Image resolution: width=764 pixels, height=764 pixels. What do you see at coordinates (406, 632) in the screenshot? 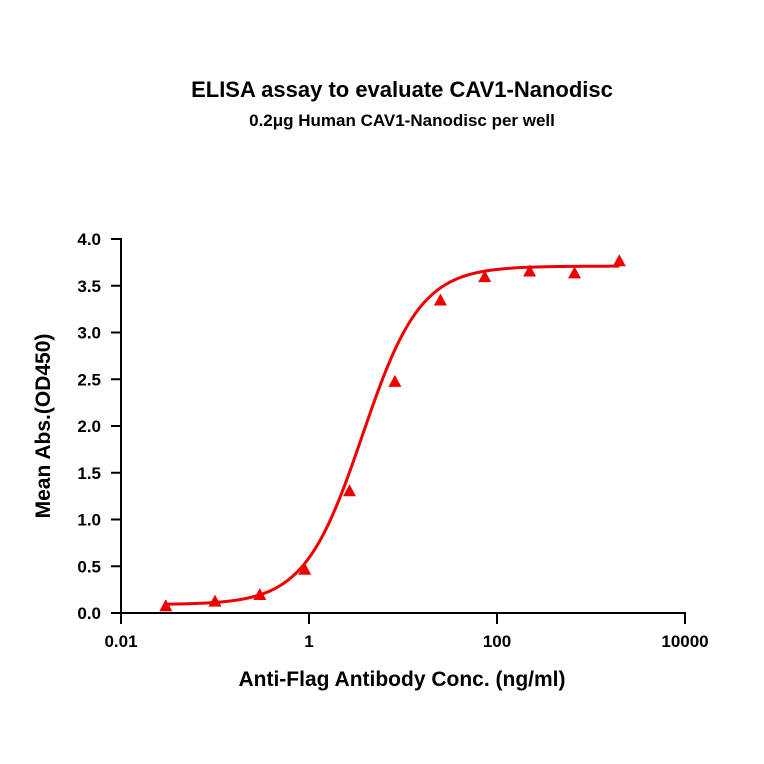
I see `x-axis-ticks: 0.01 1 100 10000` at bounding box center [406, 632].